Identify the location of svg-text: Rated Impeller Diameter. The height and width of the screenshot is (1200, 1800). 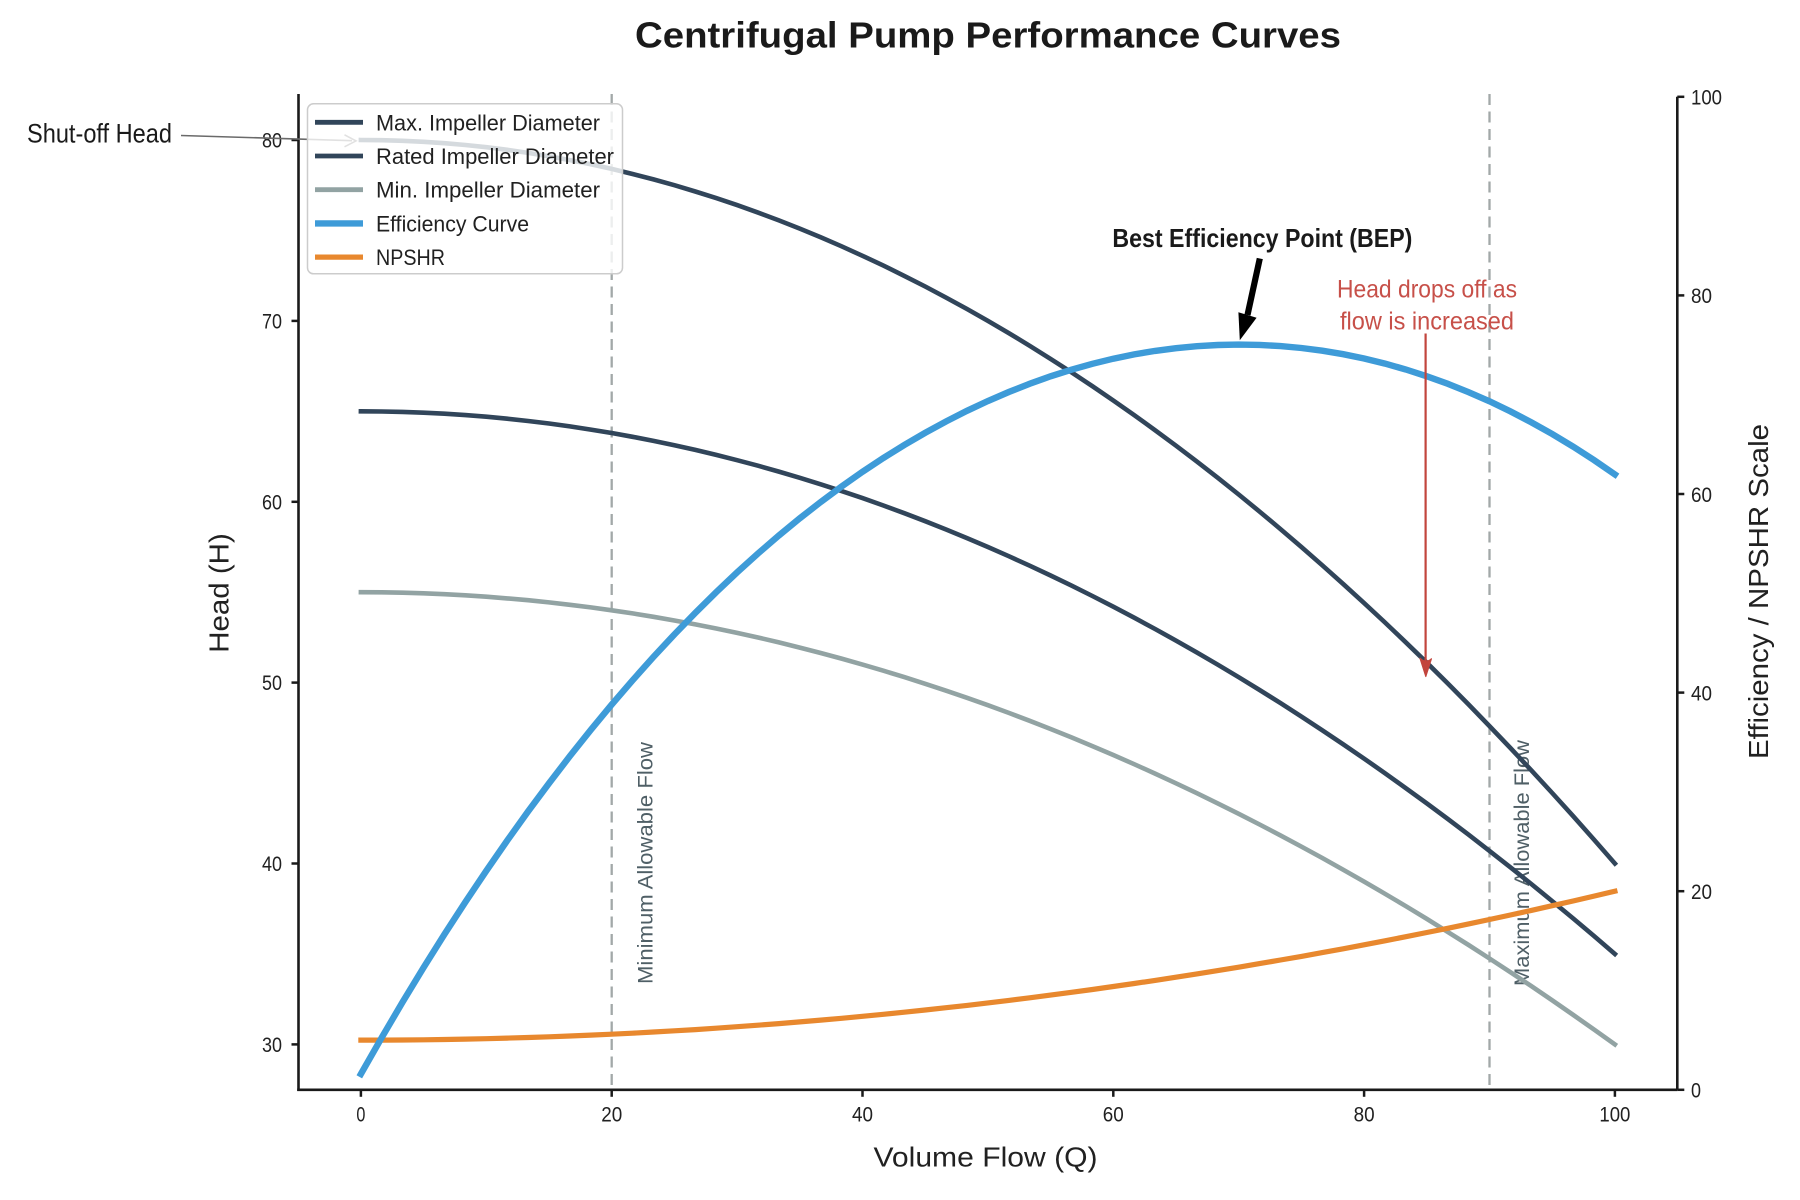
(495, 156).